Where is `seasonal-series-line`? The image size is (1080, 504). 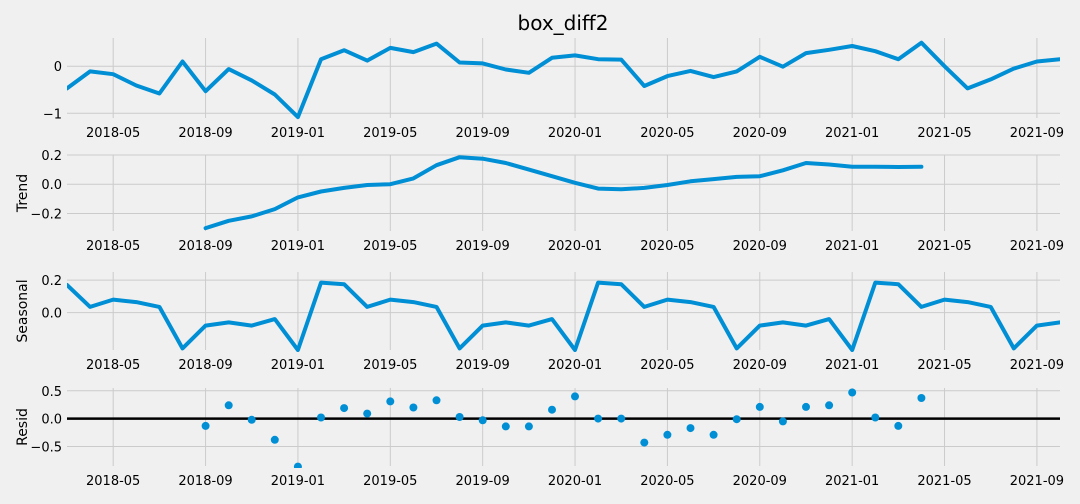 seasonal-series-line is located at coordinates (563, 316).